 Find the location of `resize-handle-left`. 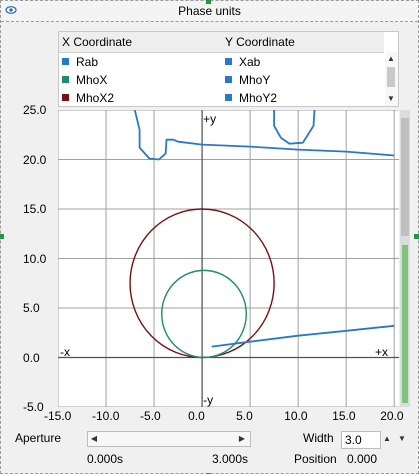

resize-handle-left is located at coordinates (2, 236).